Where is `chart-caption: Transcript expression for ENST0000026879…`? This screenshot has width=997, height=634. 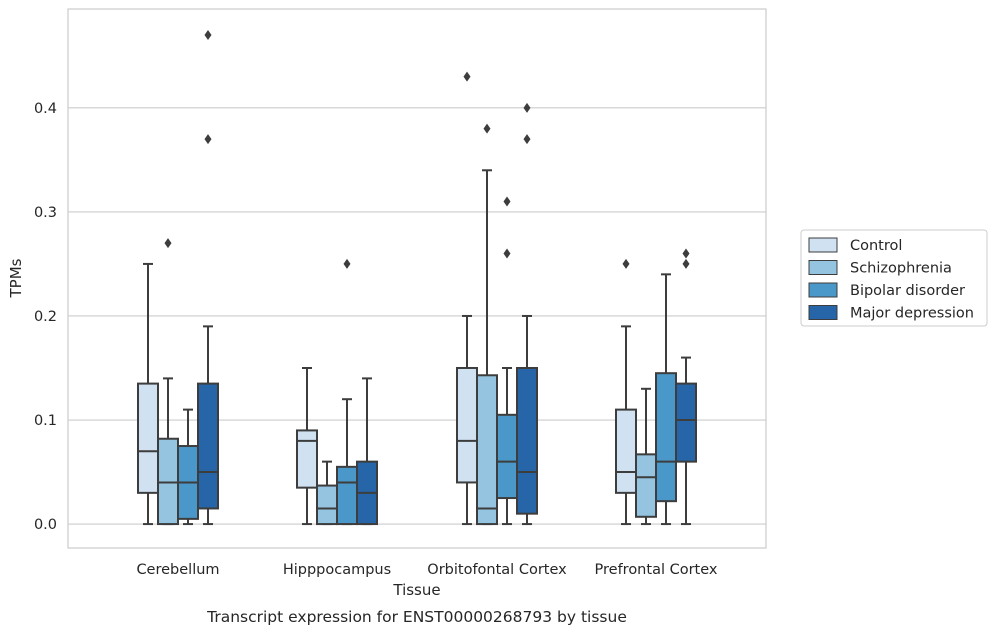
chart-caption: Transcript expression for ENST0000026879… is located at coordinates (416, 617).